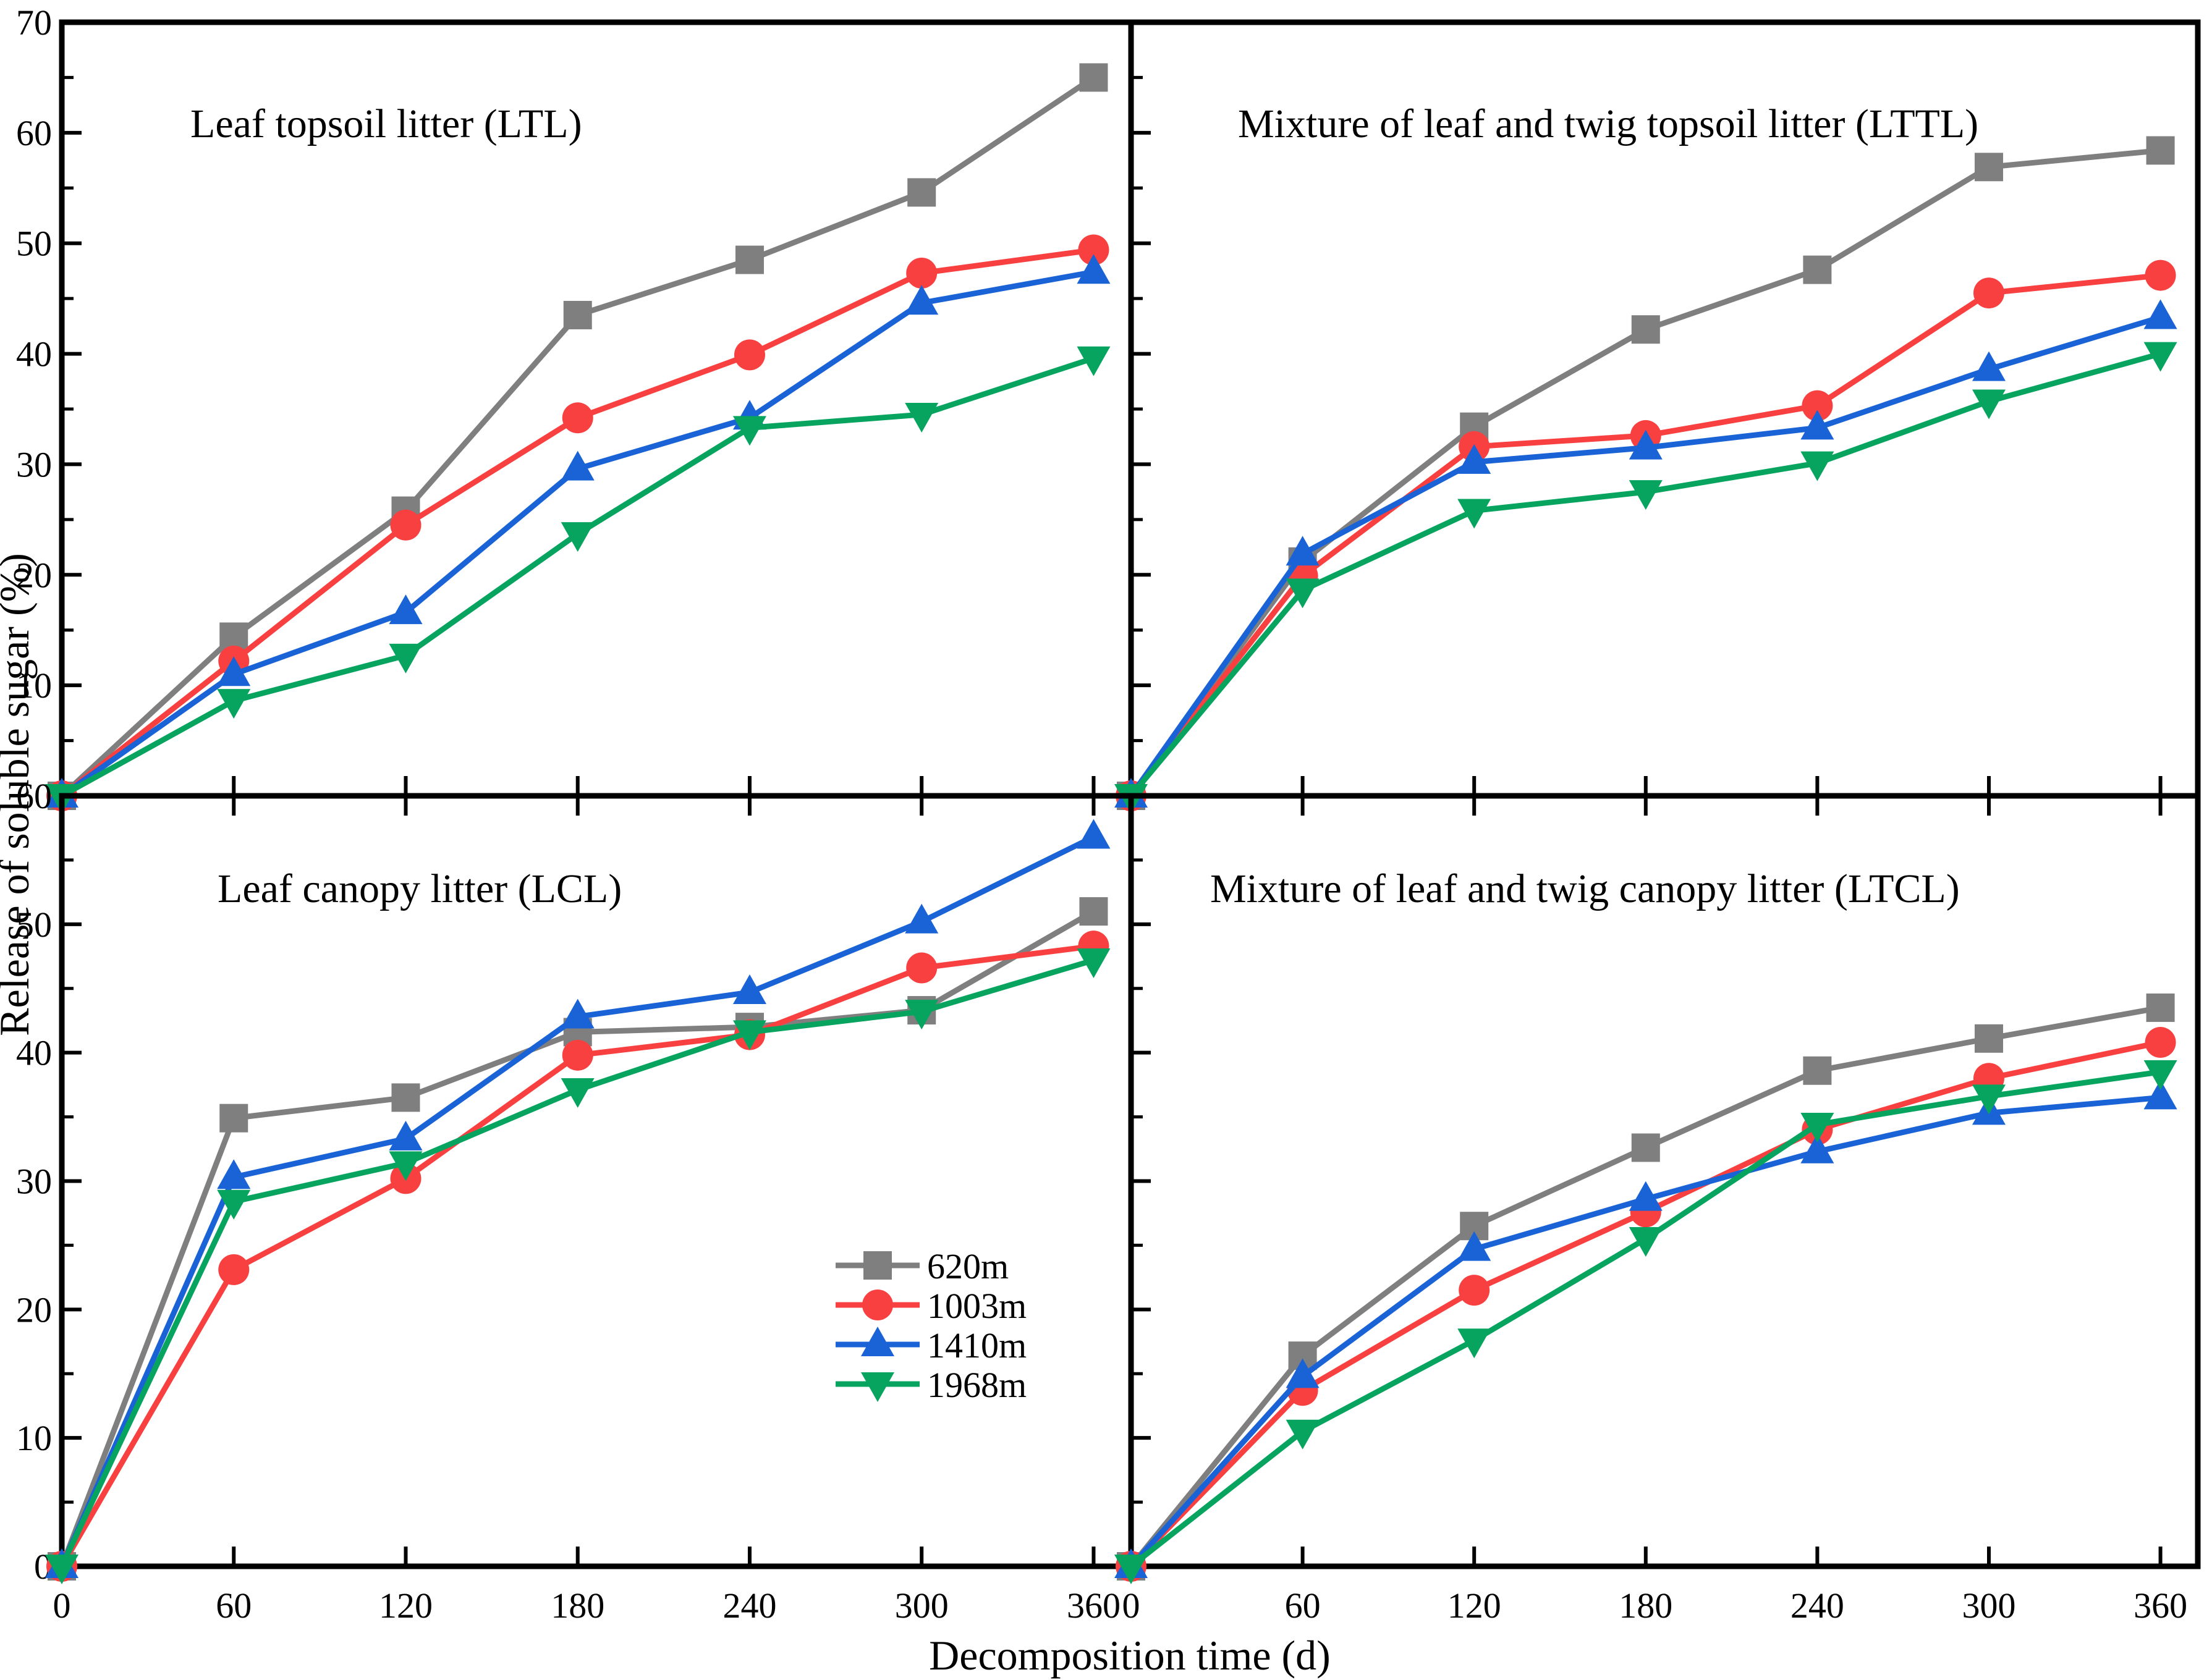  I want to click on legend-label: 1410m, so click(977, 1345).